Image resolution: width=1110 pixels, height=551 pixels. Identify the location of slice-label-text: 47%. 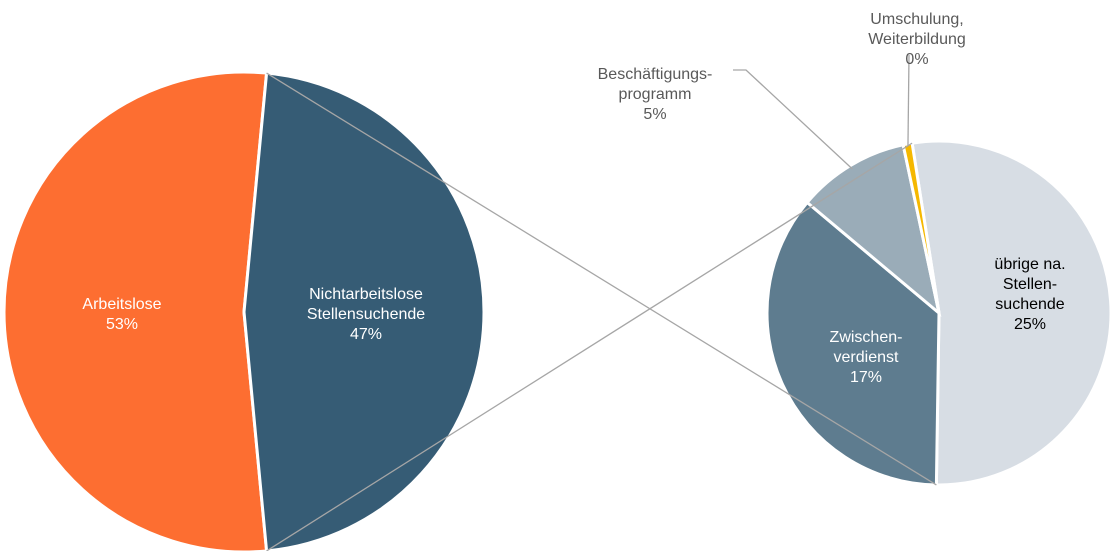
(366, 334).